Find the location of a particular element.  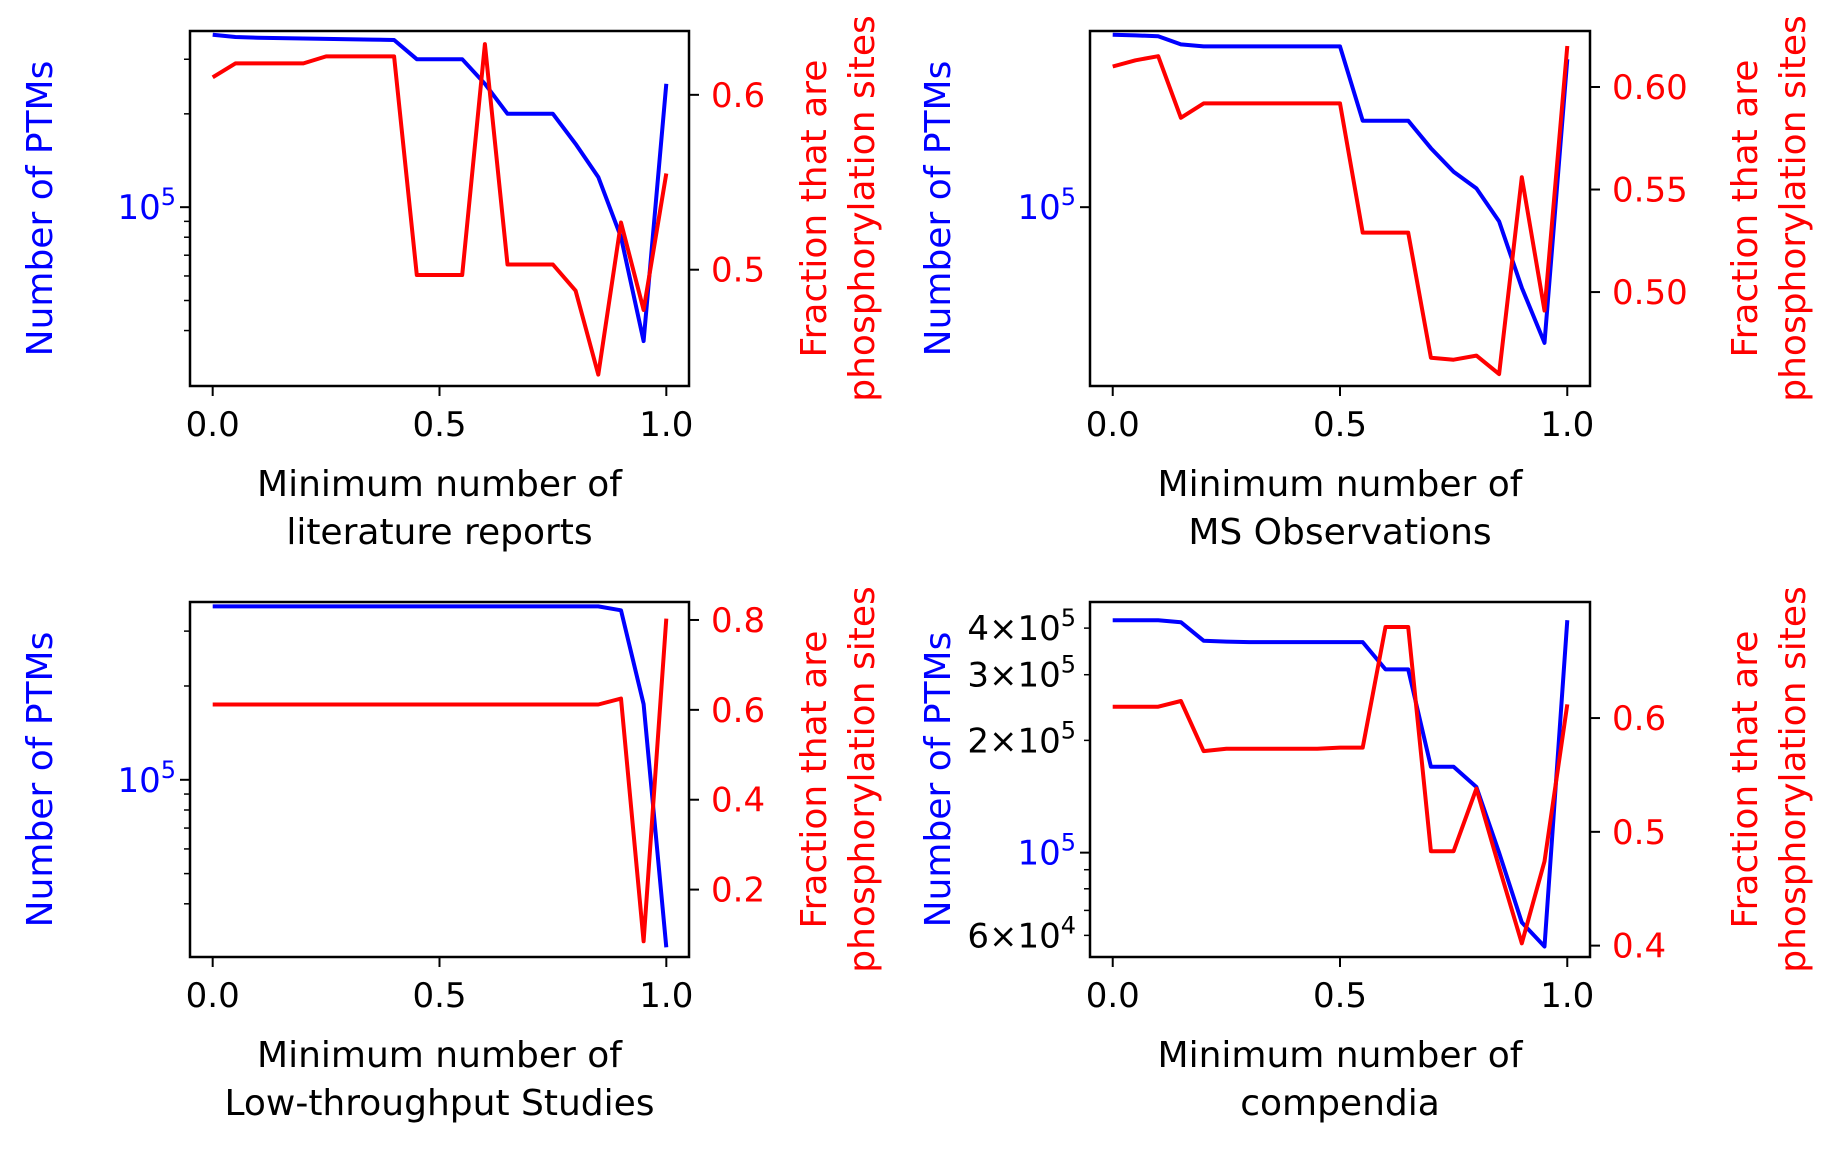

y-left-tick-label: 6×10⁴ is located at coordinates (1021, 933).